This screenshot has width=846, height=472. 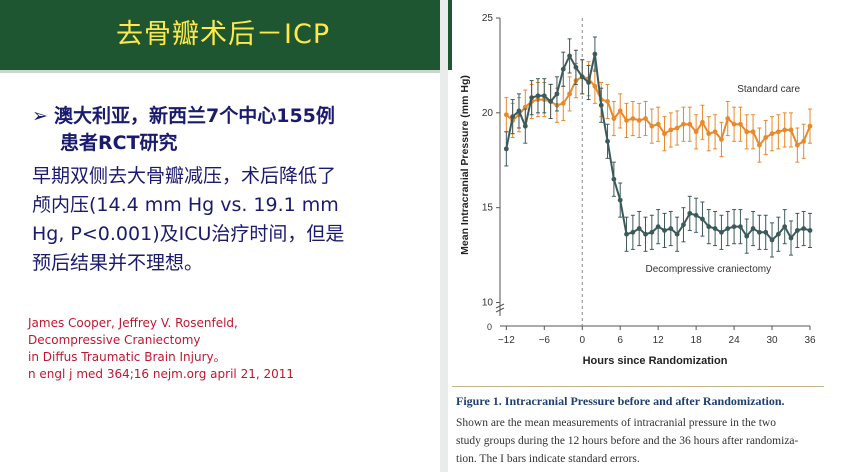 What do you see at coordinates (768, 89) in the screenshot?
I see `series-label-standard-care: Standard care` at bounding box center [768, 89].